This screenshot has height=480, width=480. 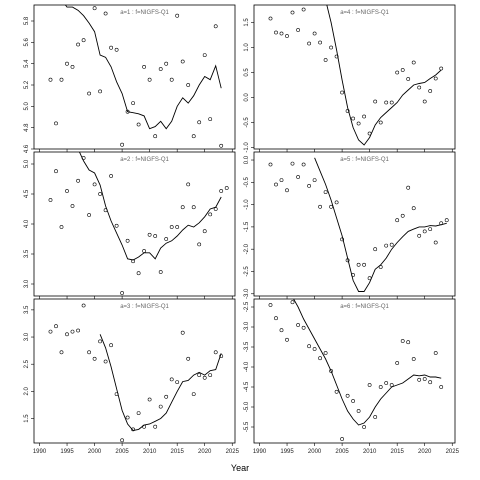 I want to click on y-tick-label: 5.0, so click(x=27, y=163).